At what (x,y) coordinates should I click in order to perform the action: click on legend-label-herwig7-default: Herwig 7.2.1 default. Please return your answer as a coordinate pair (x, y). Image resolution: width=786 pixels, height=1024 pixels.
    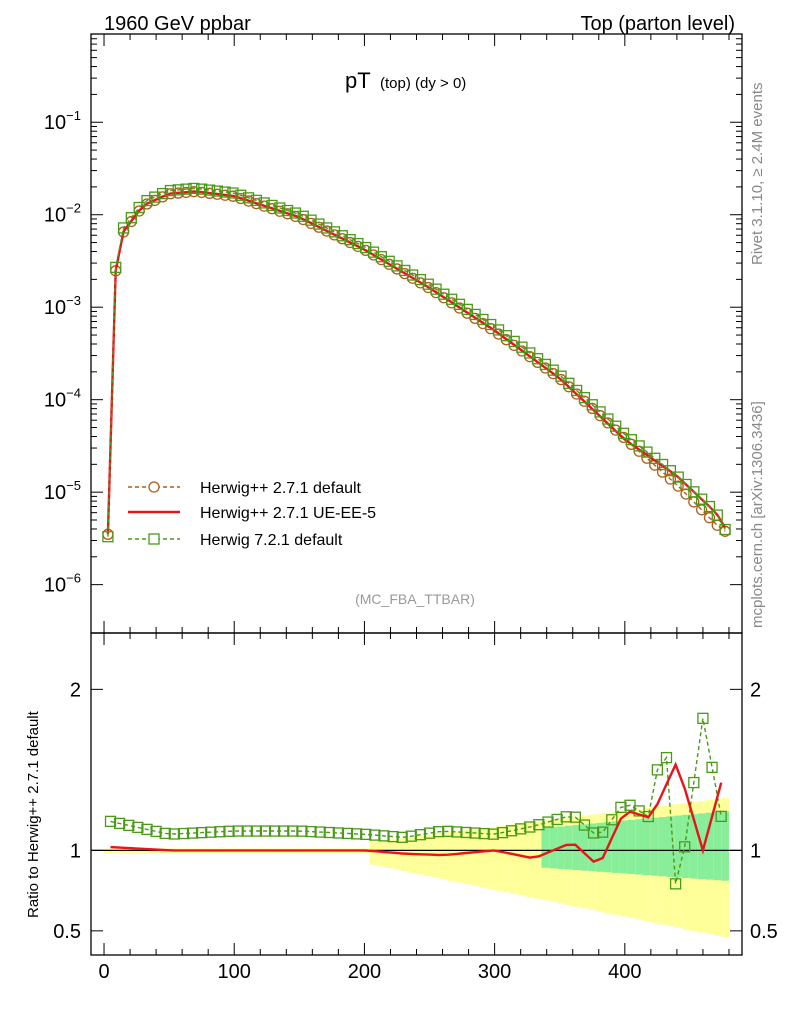
    Looking at the image, I should click on (271, 540).